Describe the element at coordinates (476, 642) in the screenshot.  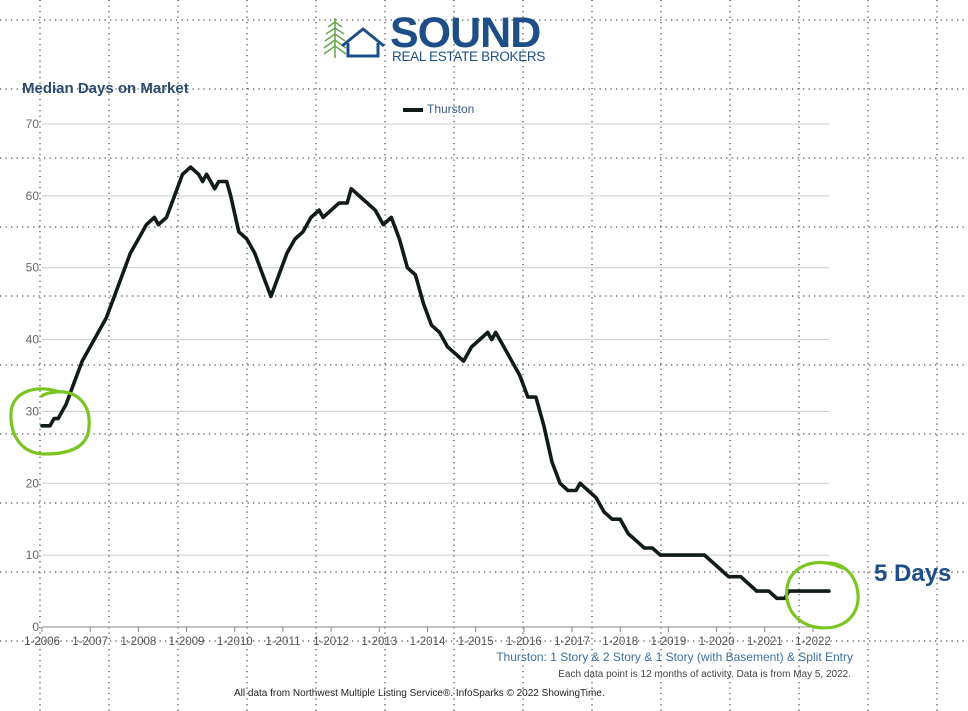
I see `x-tick-label: 1-2015` at that location.